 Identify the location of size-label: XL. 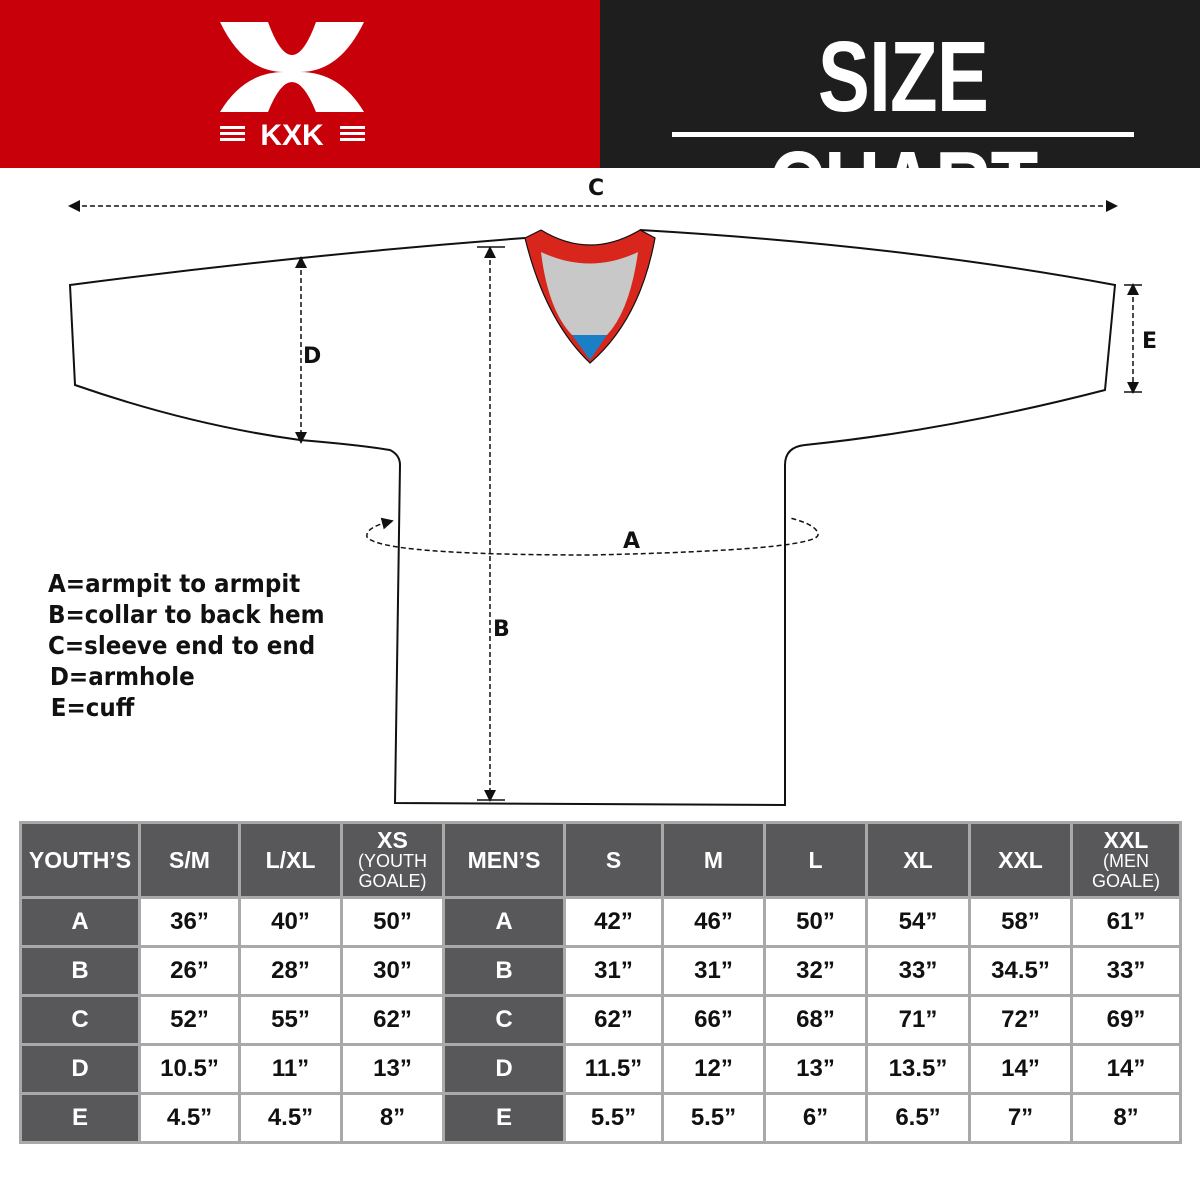
(918, 860).